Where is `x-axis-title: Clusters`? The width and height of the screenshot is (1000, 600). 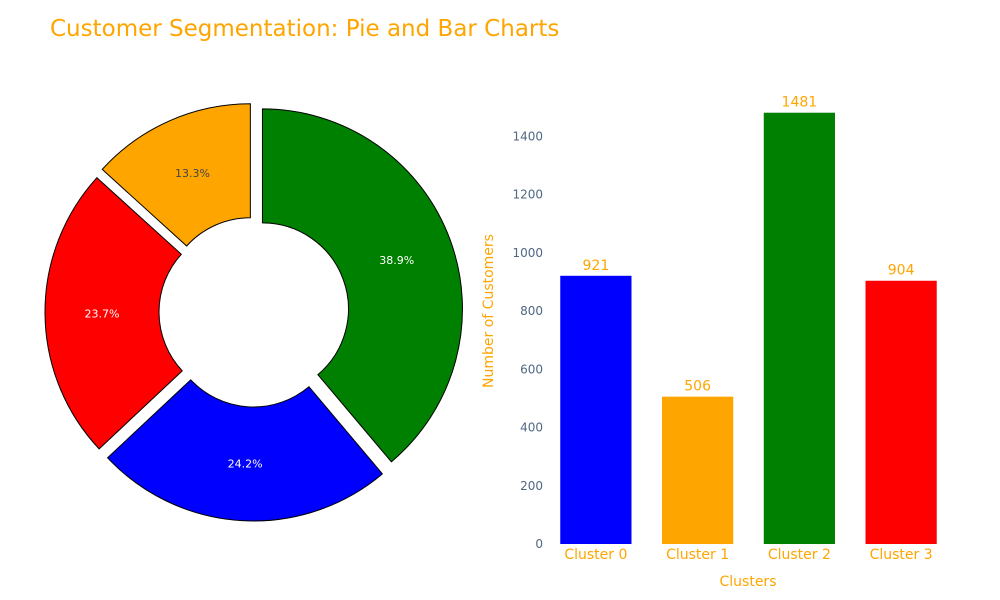 x-axis-title: Clusters is located at coordinates (748, 582).